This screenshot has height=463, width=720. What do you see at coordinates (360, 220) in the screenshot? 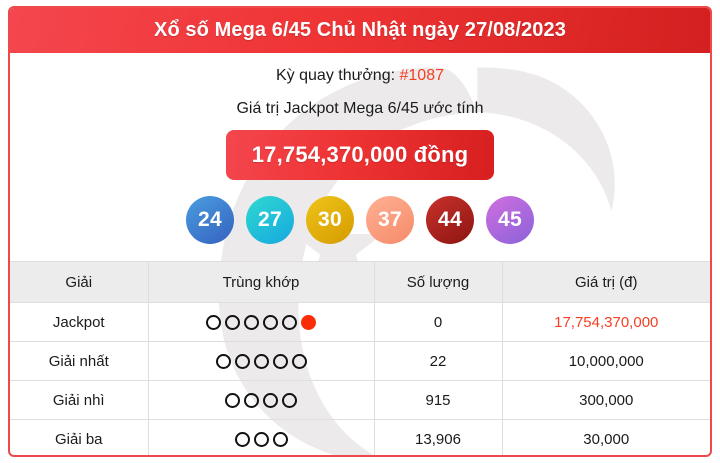
I see `drawn-numbers: 24 27 30 37 44 45` at bounding box center [360, 220].